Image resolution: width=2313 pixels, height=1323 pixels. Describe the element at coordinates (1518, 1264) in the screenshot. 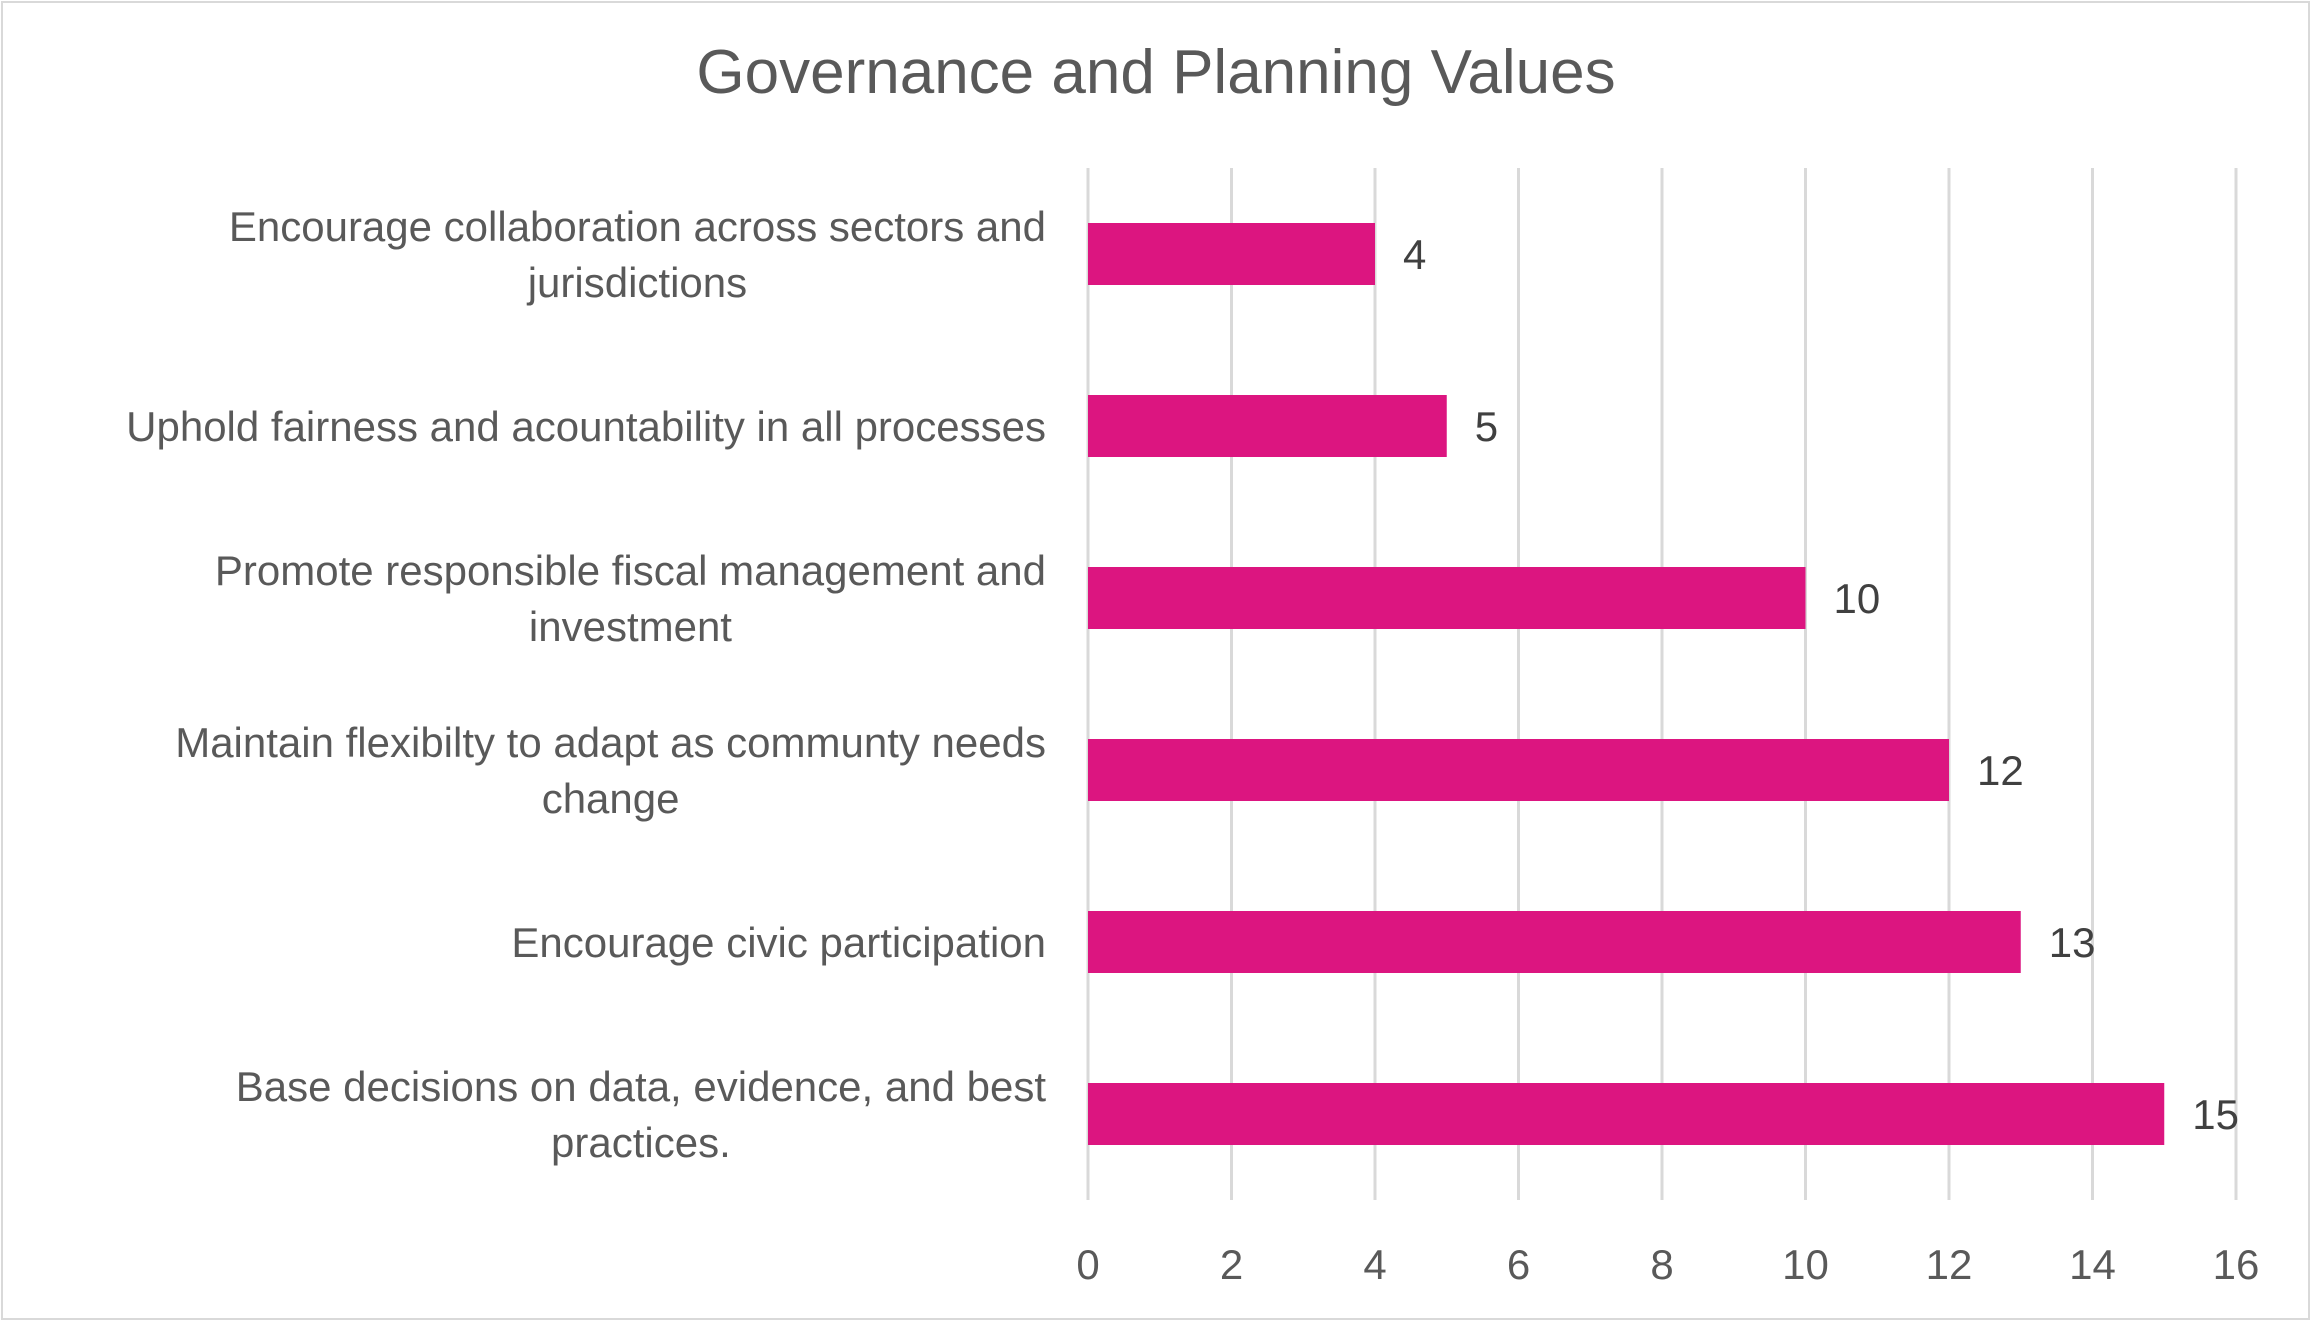

I see `x-tick-label: 6` at that location.